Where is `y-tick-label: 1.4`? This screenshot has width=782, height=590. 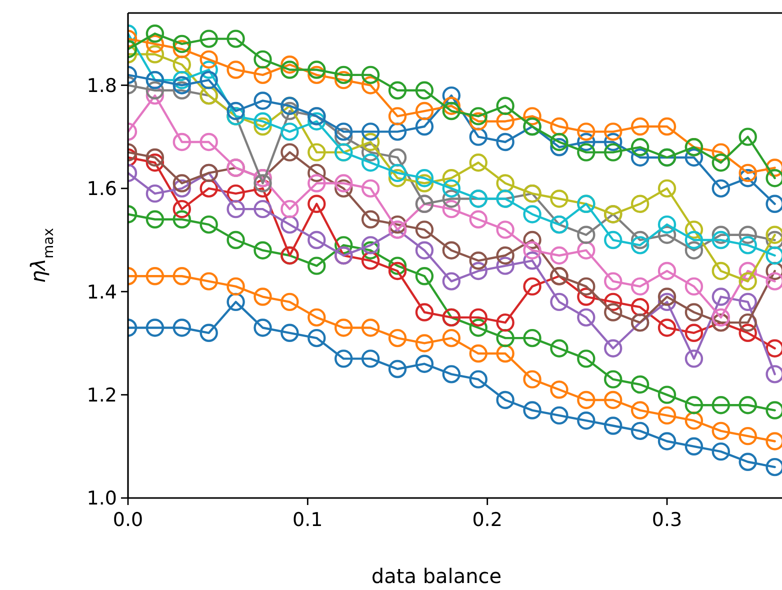 y-tick-label: 1.4 is located at coordinates (101, 292).